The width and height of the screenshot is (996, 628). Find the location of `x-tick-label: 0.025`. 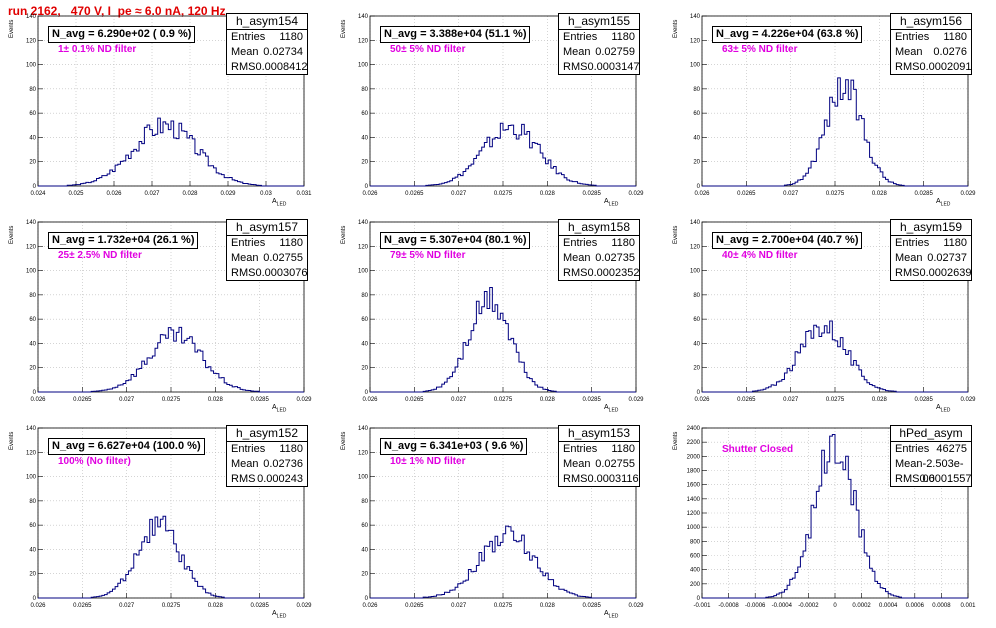

x-tick-label: 0.025 is located at coordinates (76, 194).